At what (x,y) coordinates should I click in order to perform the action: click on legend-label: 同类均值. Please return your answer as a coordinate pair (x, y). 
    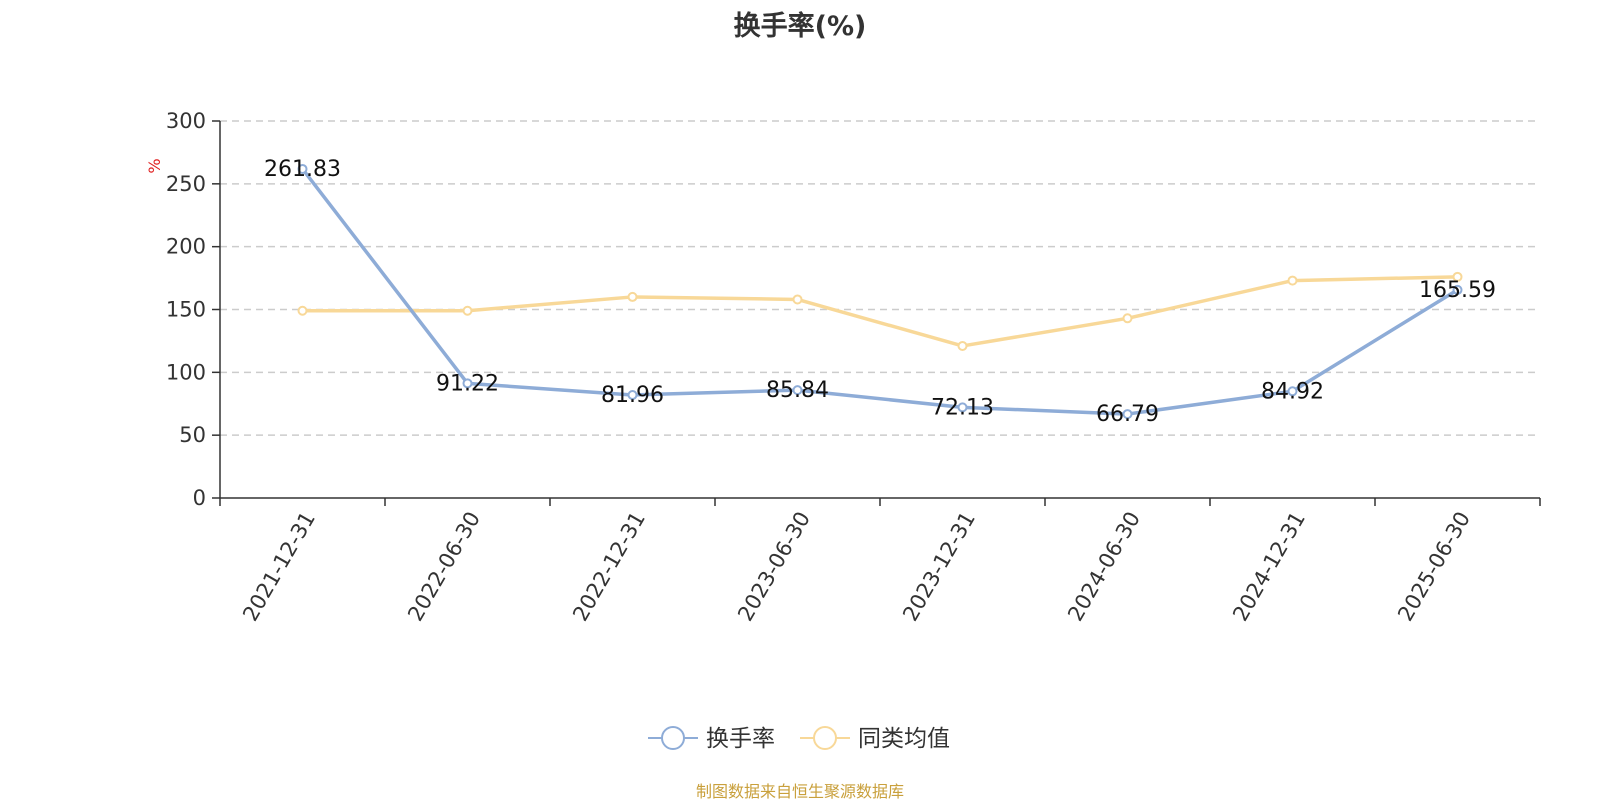
    Looking at the image, I should click on (904, 739).